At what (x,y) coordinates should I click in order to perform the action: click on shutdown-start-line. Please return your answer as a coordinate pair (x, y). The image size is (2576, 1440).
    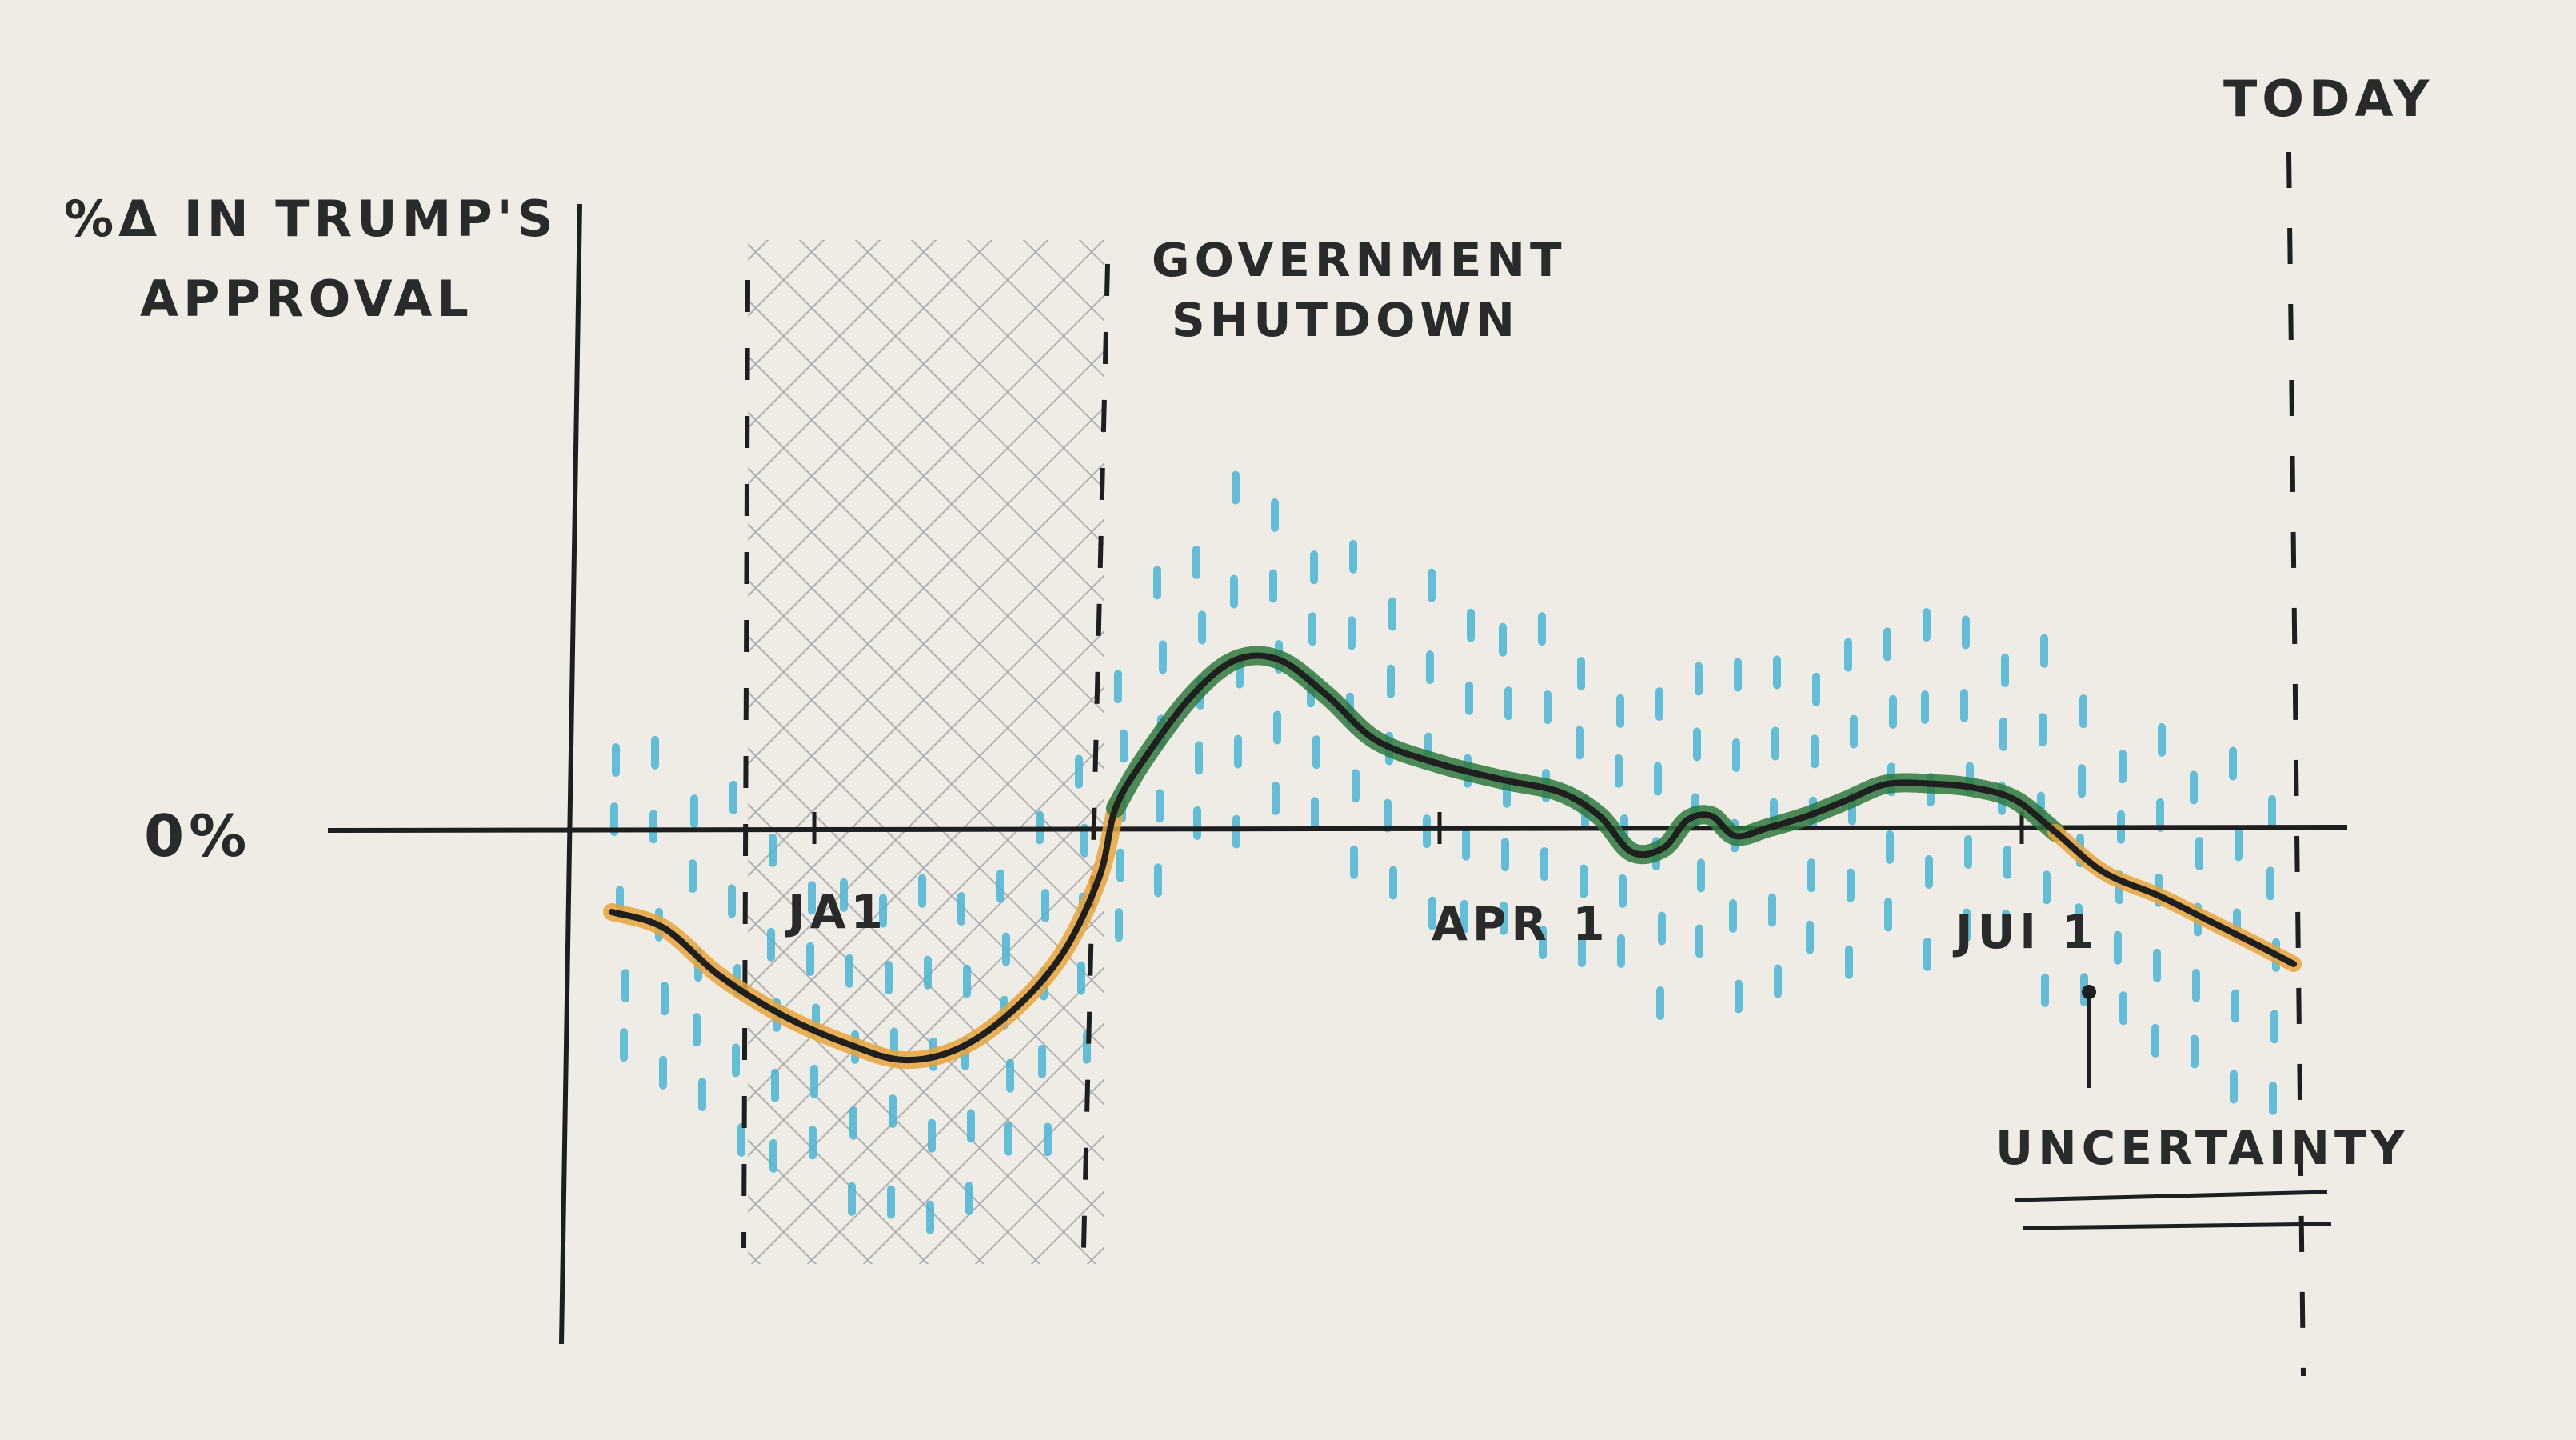
    Looking at the image, I should click on (746, 764).